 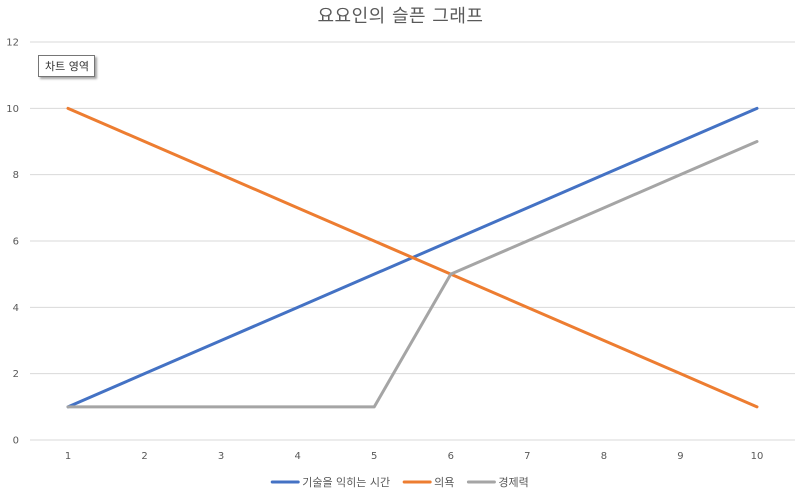 What do you see at coordinates (374, 456) in the screenshot?
I see `x-tick-label: 5` at bounding box center [374, 456].